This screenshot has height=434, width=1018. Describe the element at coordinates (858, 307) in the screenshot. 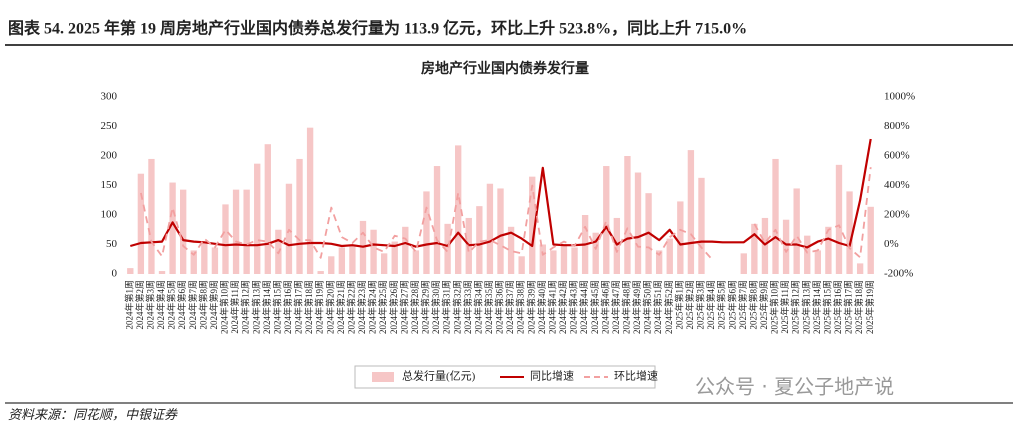

I see `x-tick-label: 2025年第18周` at that location.